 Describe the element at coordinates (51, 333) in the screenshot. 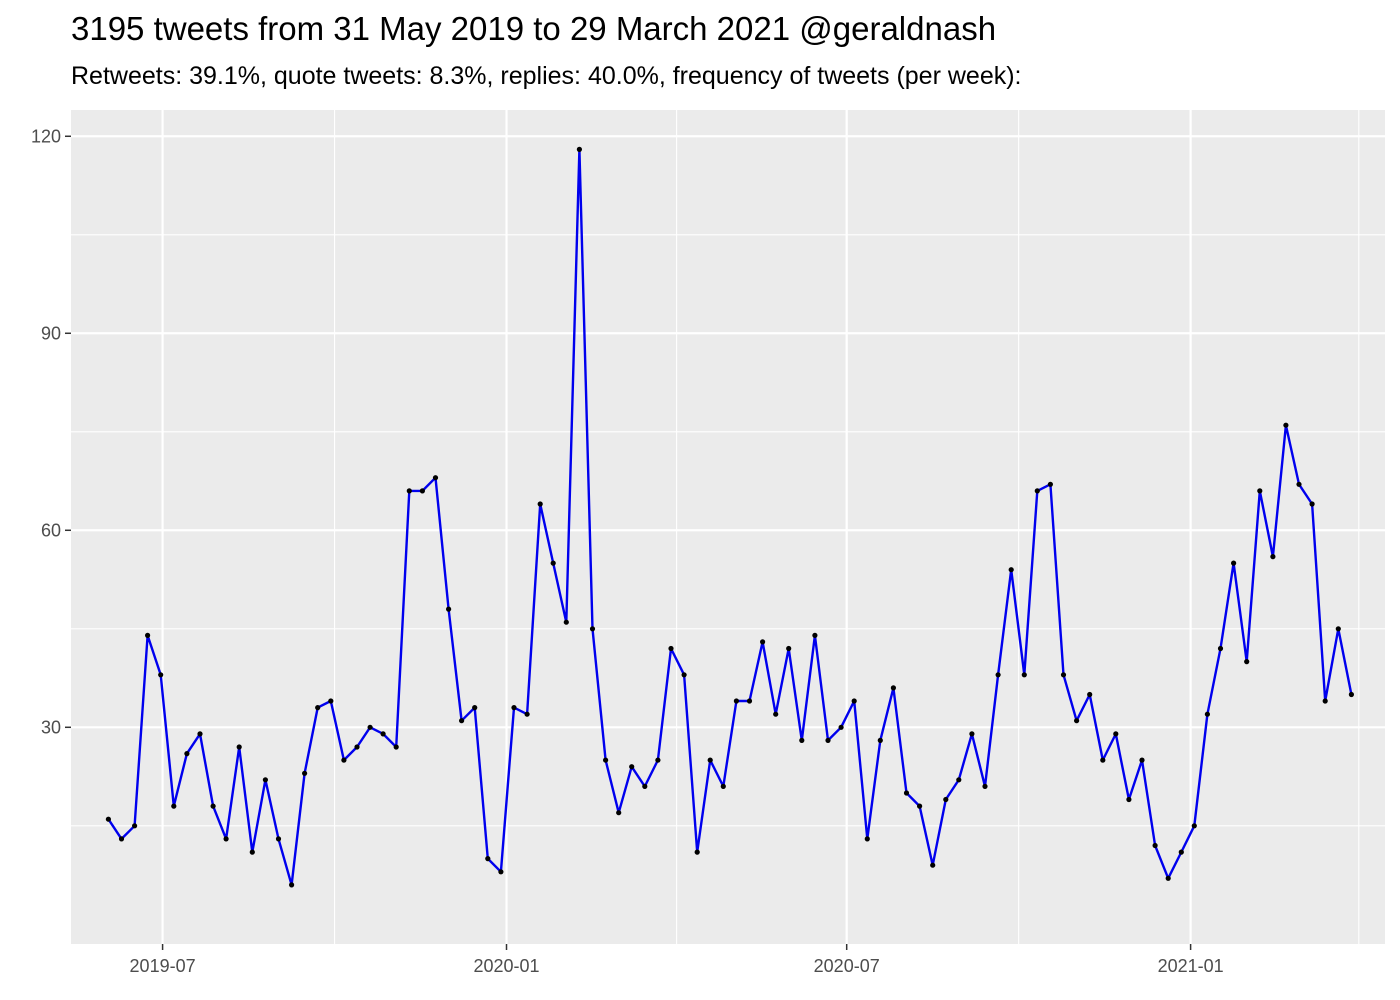

I see `y-tick-label: 90` at that location.